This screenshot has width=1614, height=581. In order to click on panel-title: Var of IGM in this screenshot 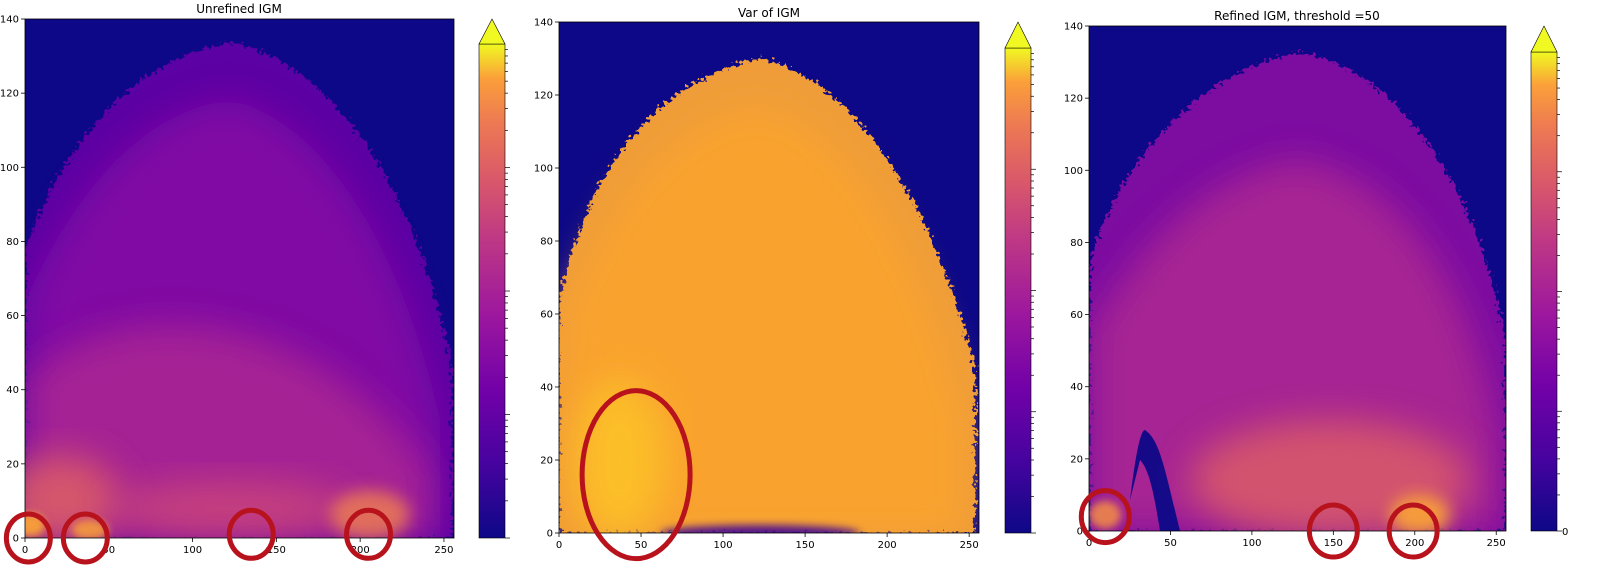, I will do `click(769, 13)`.